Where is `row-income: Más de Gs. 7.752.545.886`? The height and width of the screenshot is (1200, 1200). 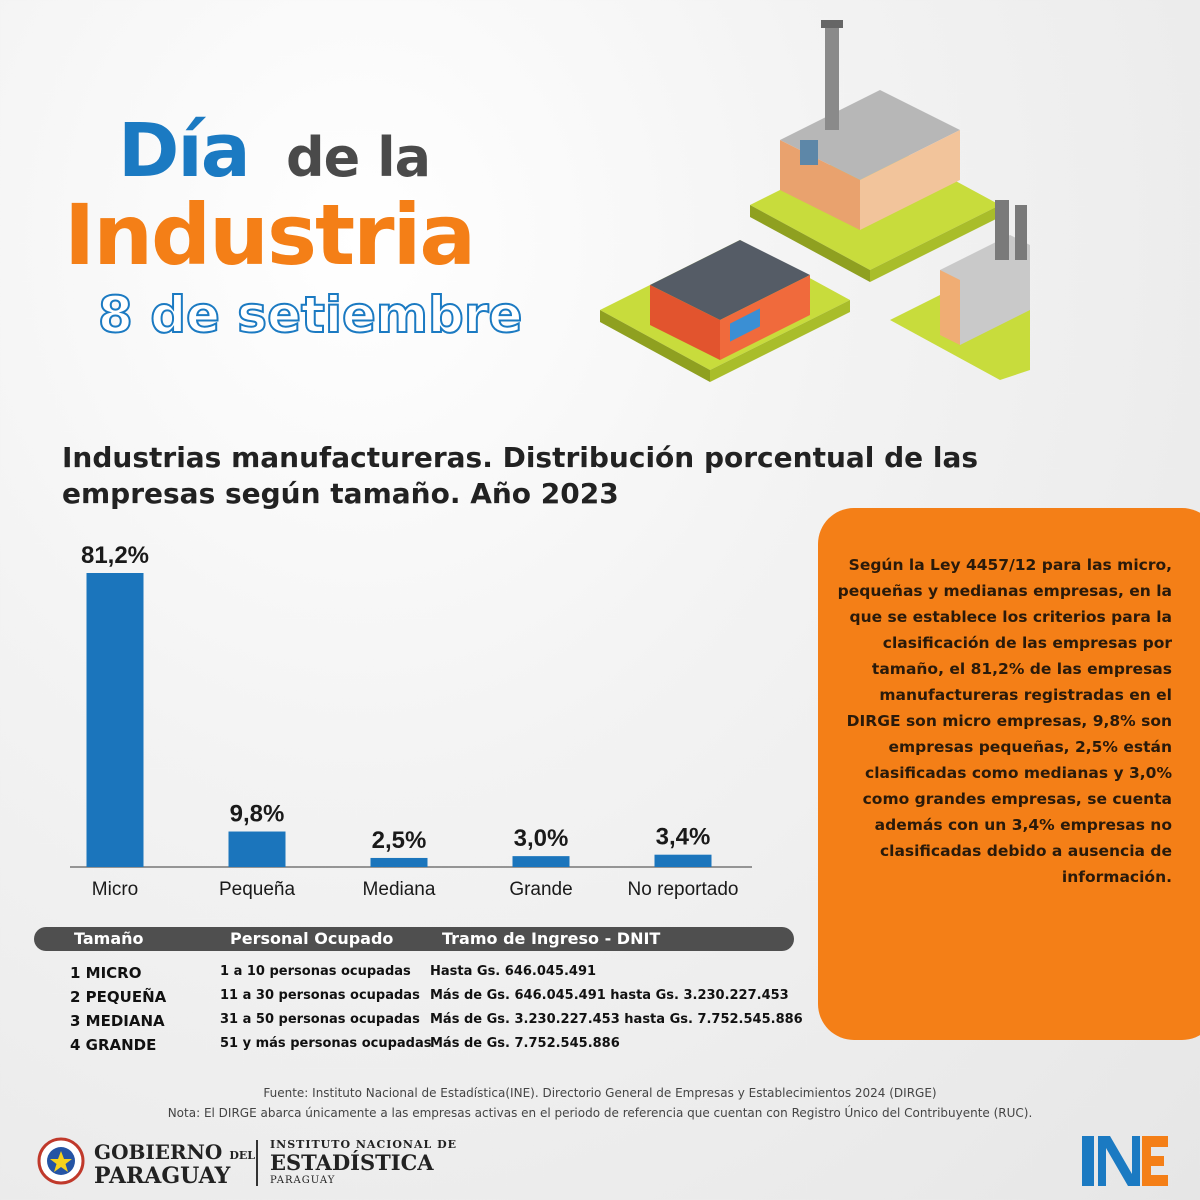
row-income: Más de Gs. 7.752.545.886 is located at coordinates (525, 1043).